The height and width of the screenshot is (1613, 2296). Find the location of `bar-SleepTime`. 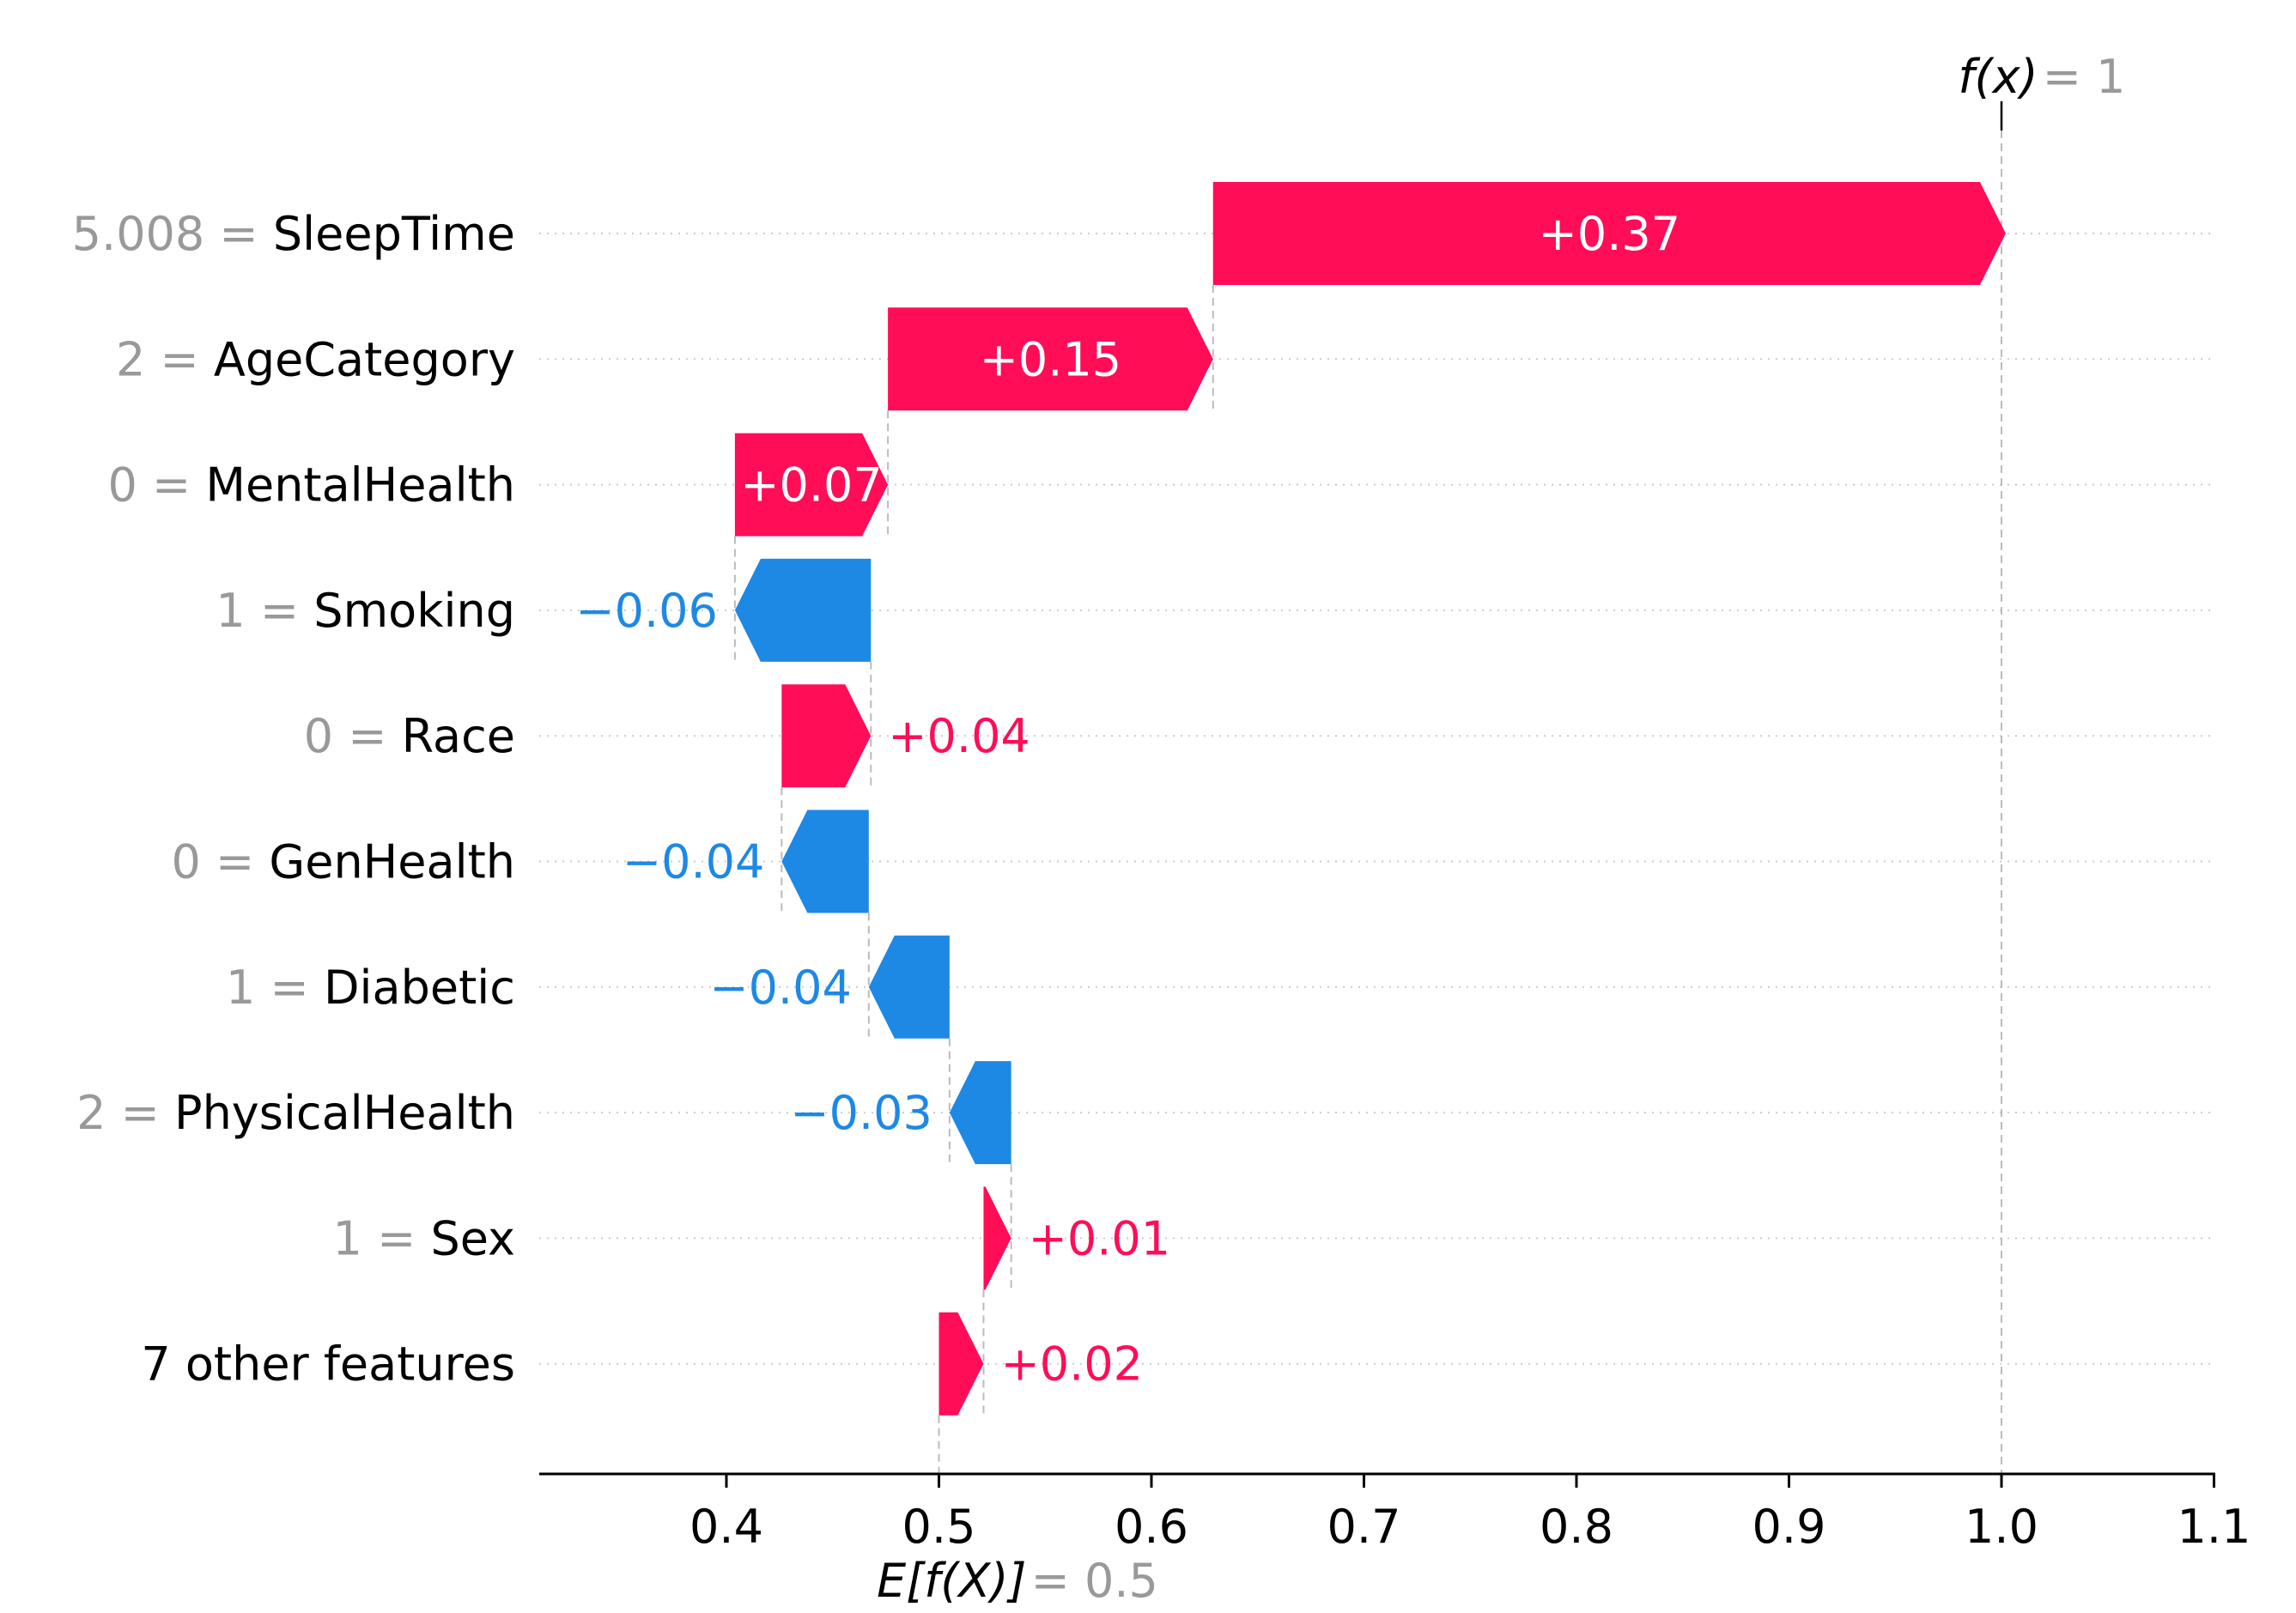

bar-SleepTime is located at coordinates (1609, 233).